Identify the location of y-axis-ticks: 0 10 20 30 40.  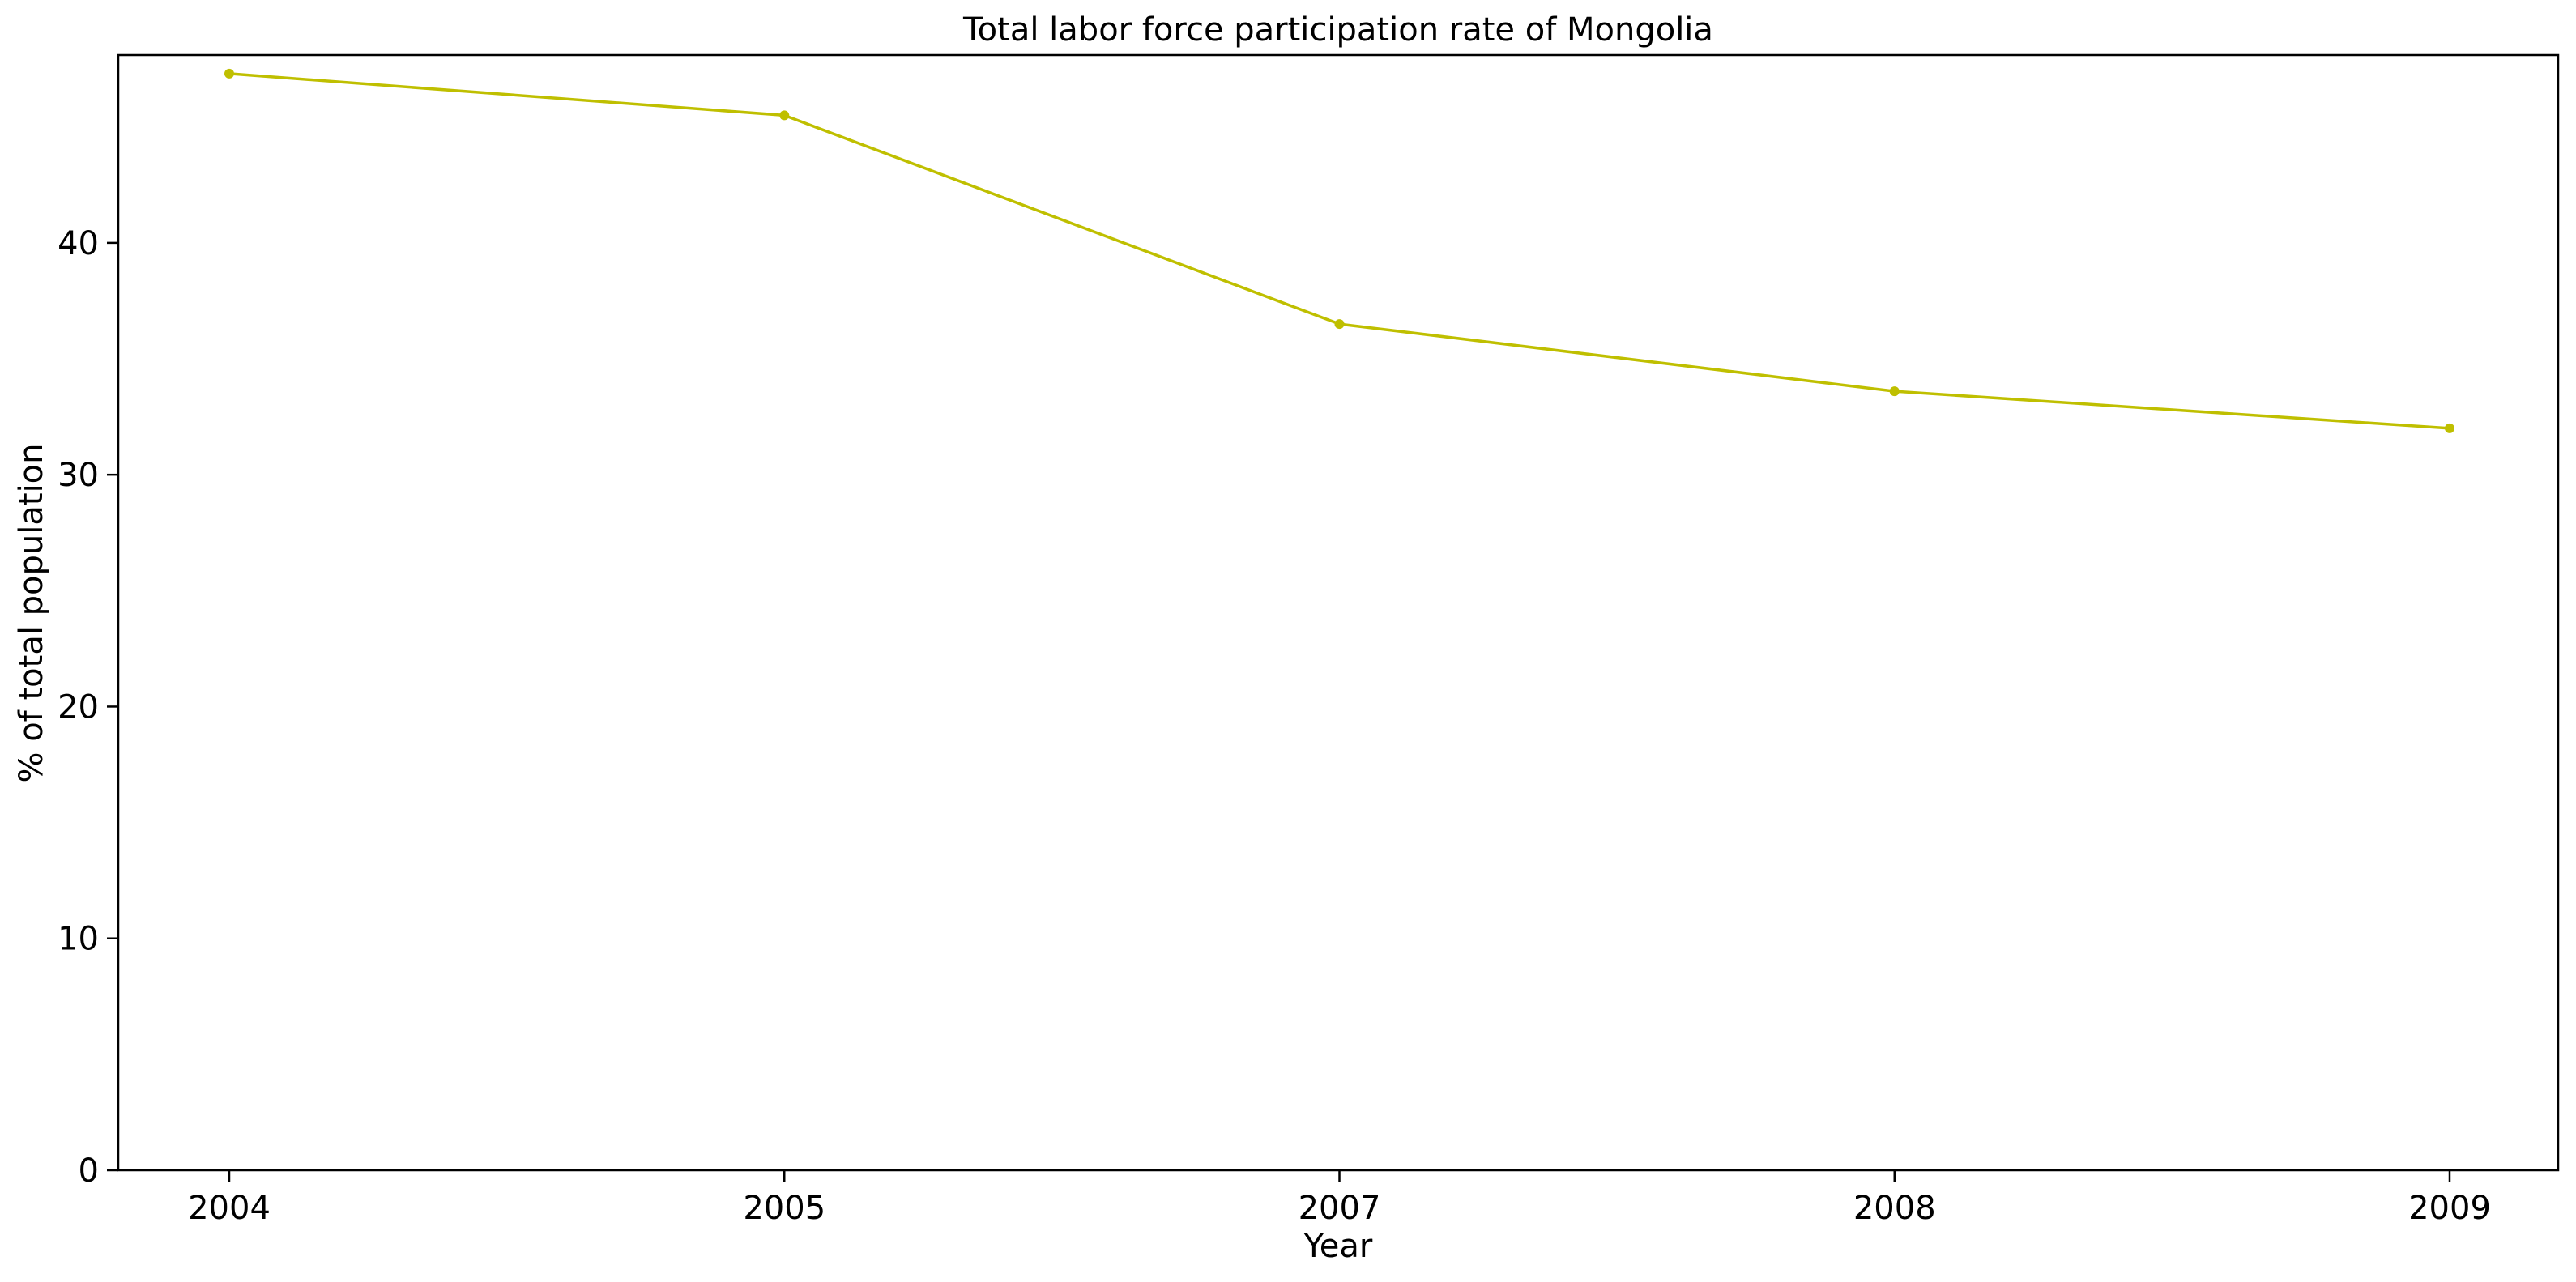
(88, 707).